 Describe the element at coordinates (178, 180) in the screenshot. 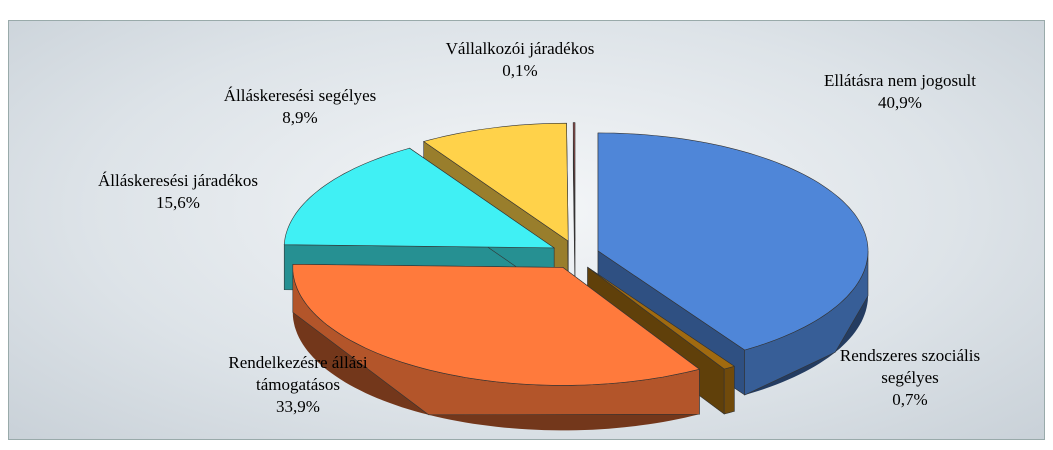

I see `category-label: Álláskeresési járadékos` at that location.